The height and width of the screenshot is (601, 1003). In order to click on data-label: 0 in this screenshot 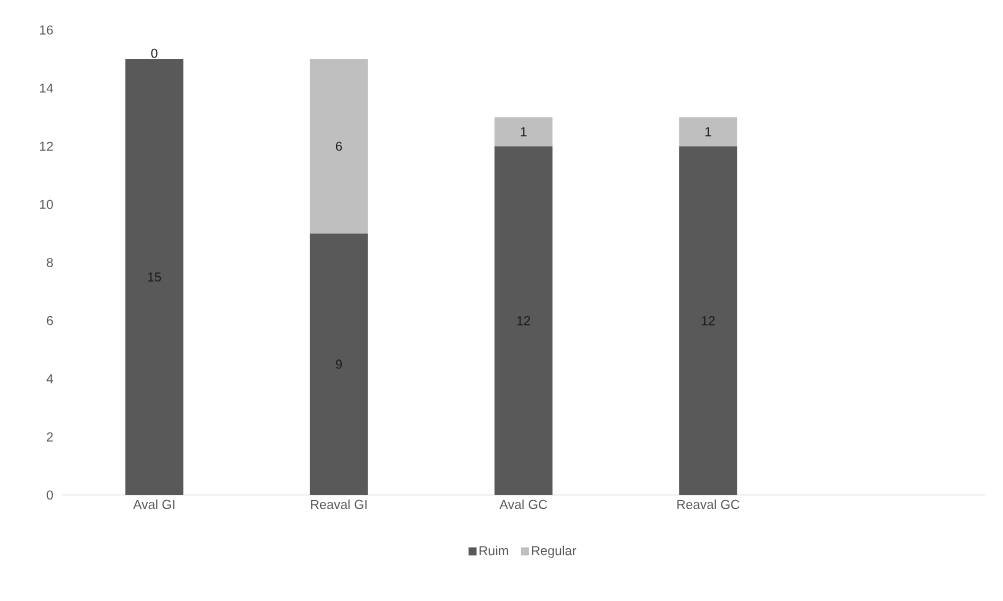, I will do `click(154, 53)`.